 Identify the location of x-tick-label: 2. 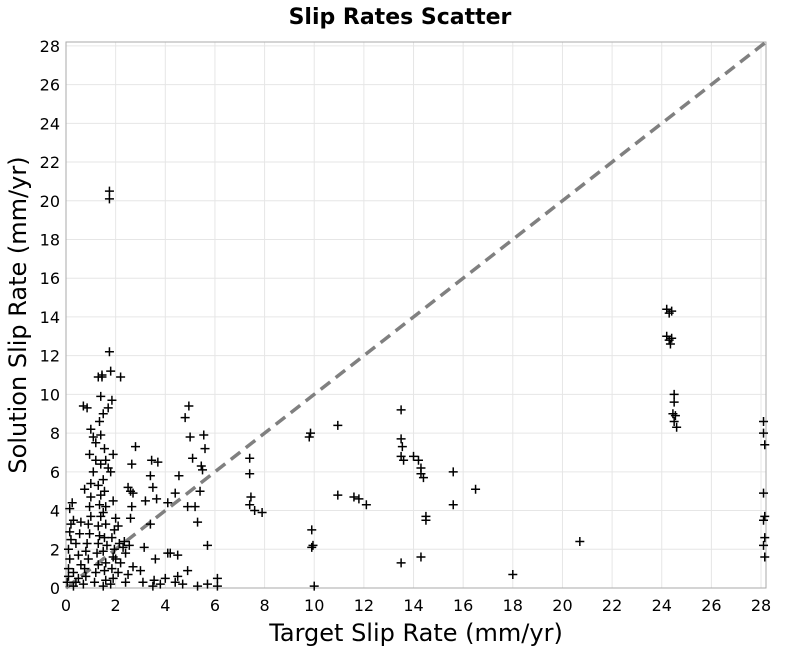
(116, 605).